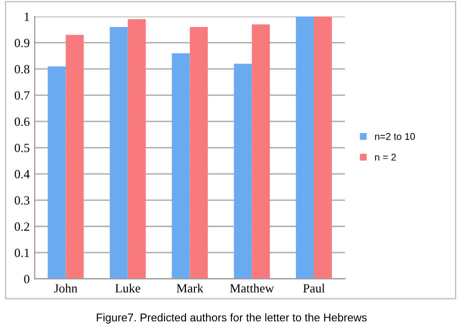 The width and height of the screenshot is (463, 330). Describe the element at coordinates (314, 288) in the screenshot. I see `x-tick-label: Paul` at that location.